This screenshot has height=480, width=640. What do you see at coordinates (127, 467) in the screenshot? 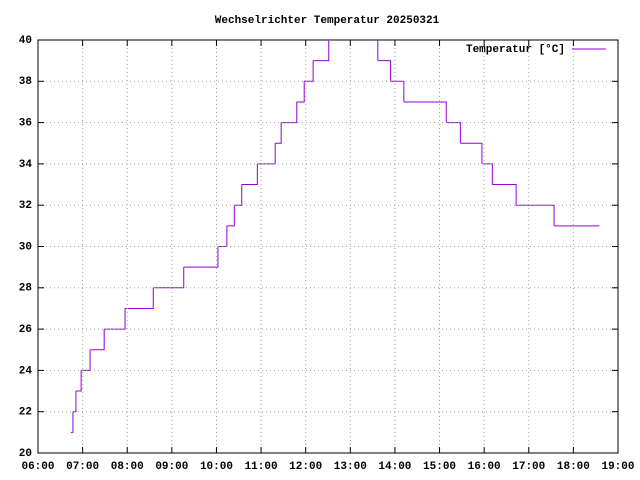
I see `x-tick-label: 08:00` at bounding box center [127, 467].